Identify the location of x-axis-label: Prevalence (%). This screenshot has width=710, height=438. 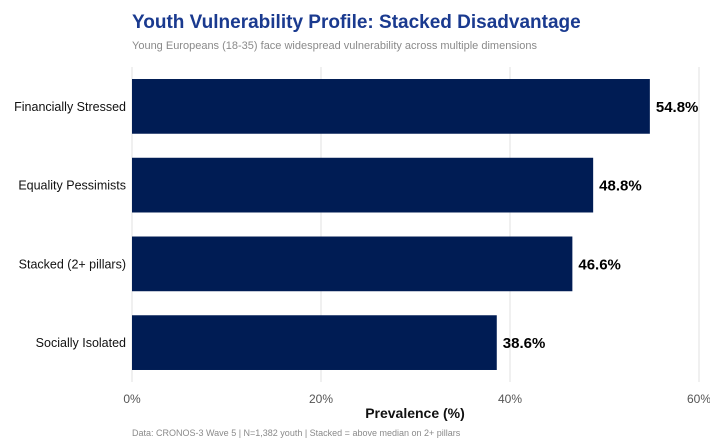
(415, 413).